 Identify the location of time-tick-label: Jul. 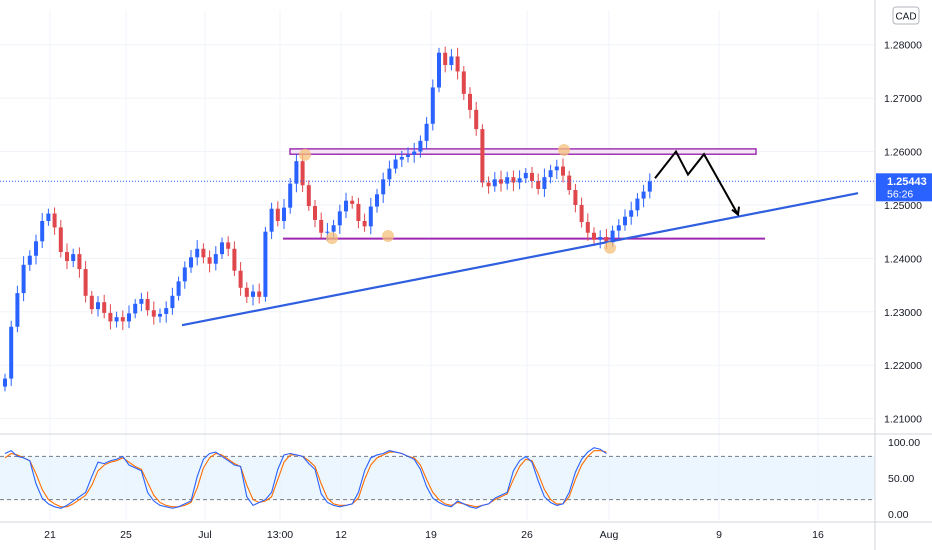
(204, 535).